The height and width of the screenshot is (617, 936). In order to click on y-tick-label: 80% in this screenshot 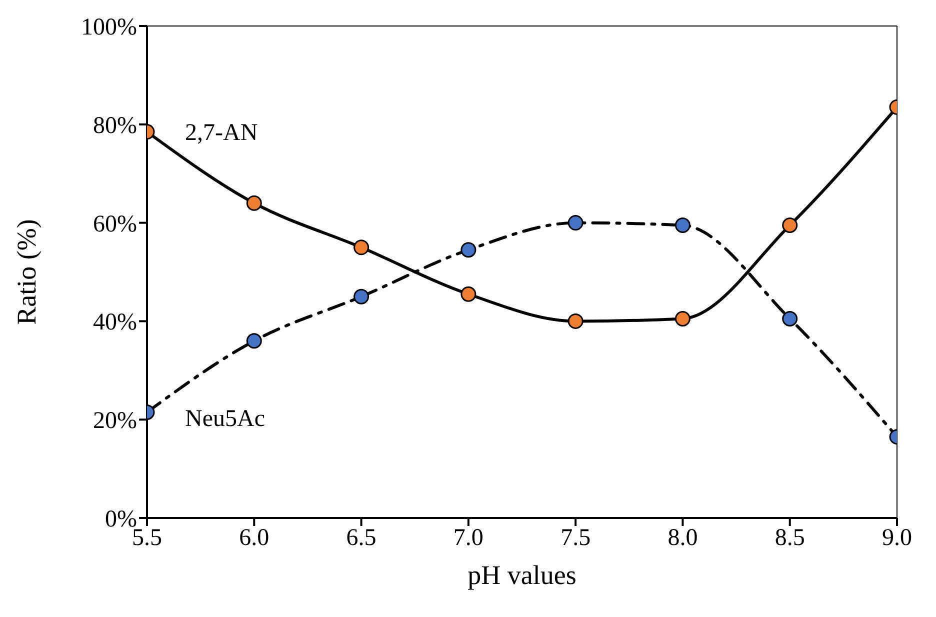, I will do `click(115, 125)`.